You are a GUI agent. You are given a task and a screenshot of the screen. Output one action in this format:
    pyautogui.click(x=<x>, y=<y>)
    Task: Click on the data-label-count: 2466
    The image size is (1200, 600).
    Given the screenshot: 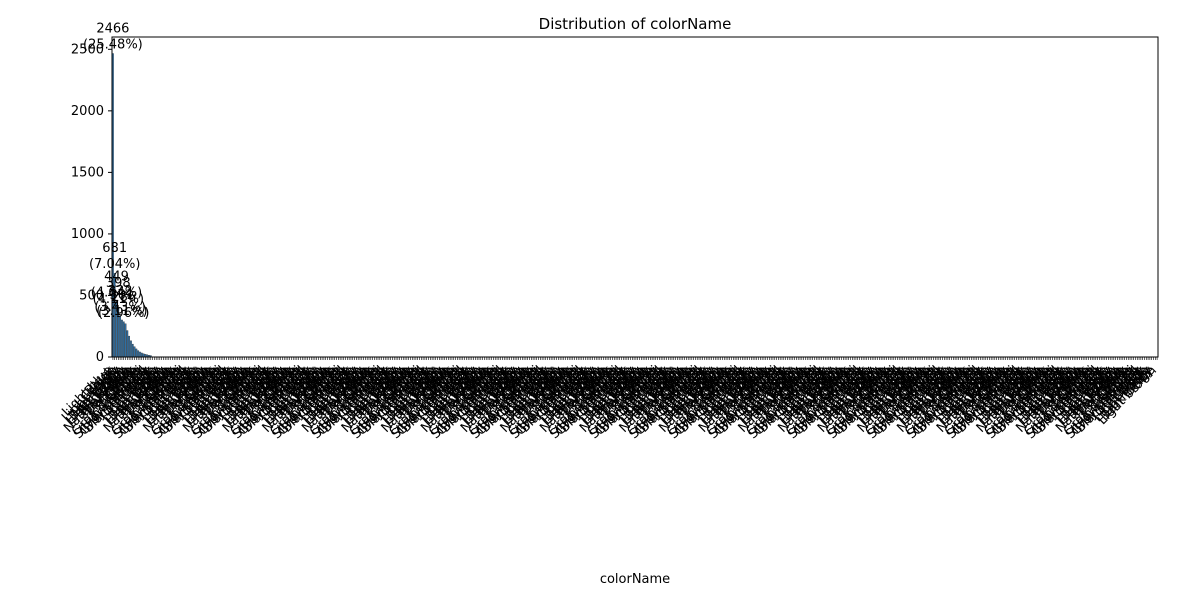 What is the action you would take?
    pyautogui.click(x=112, y=28)
    